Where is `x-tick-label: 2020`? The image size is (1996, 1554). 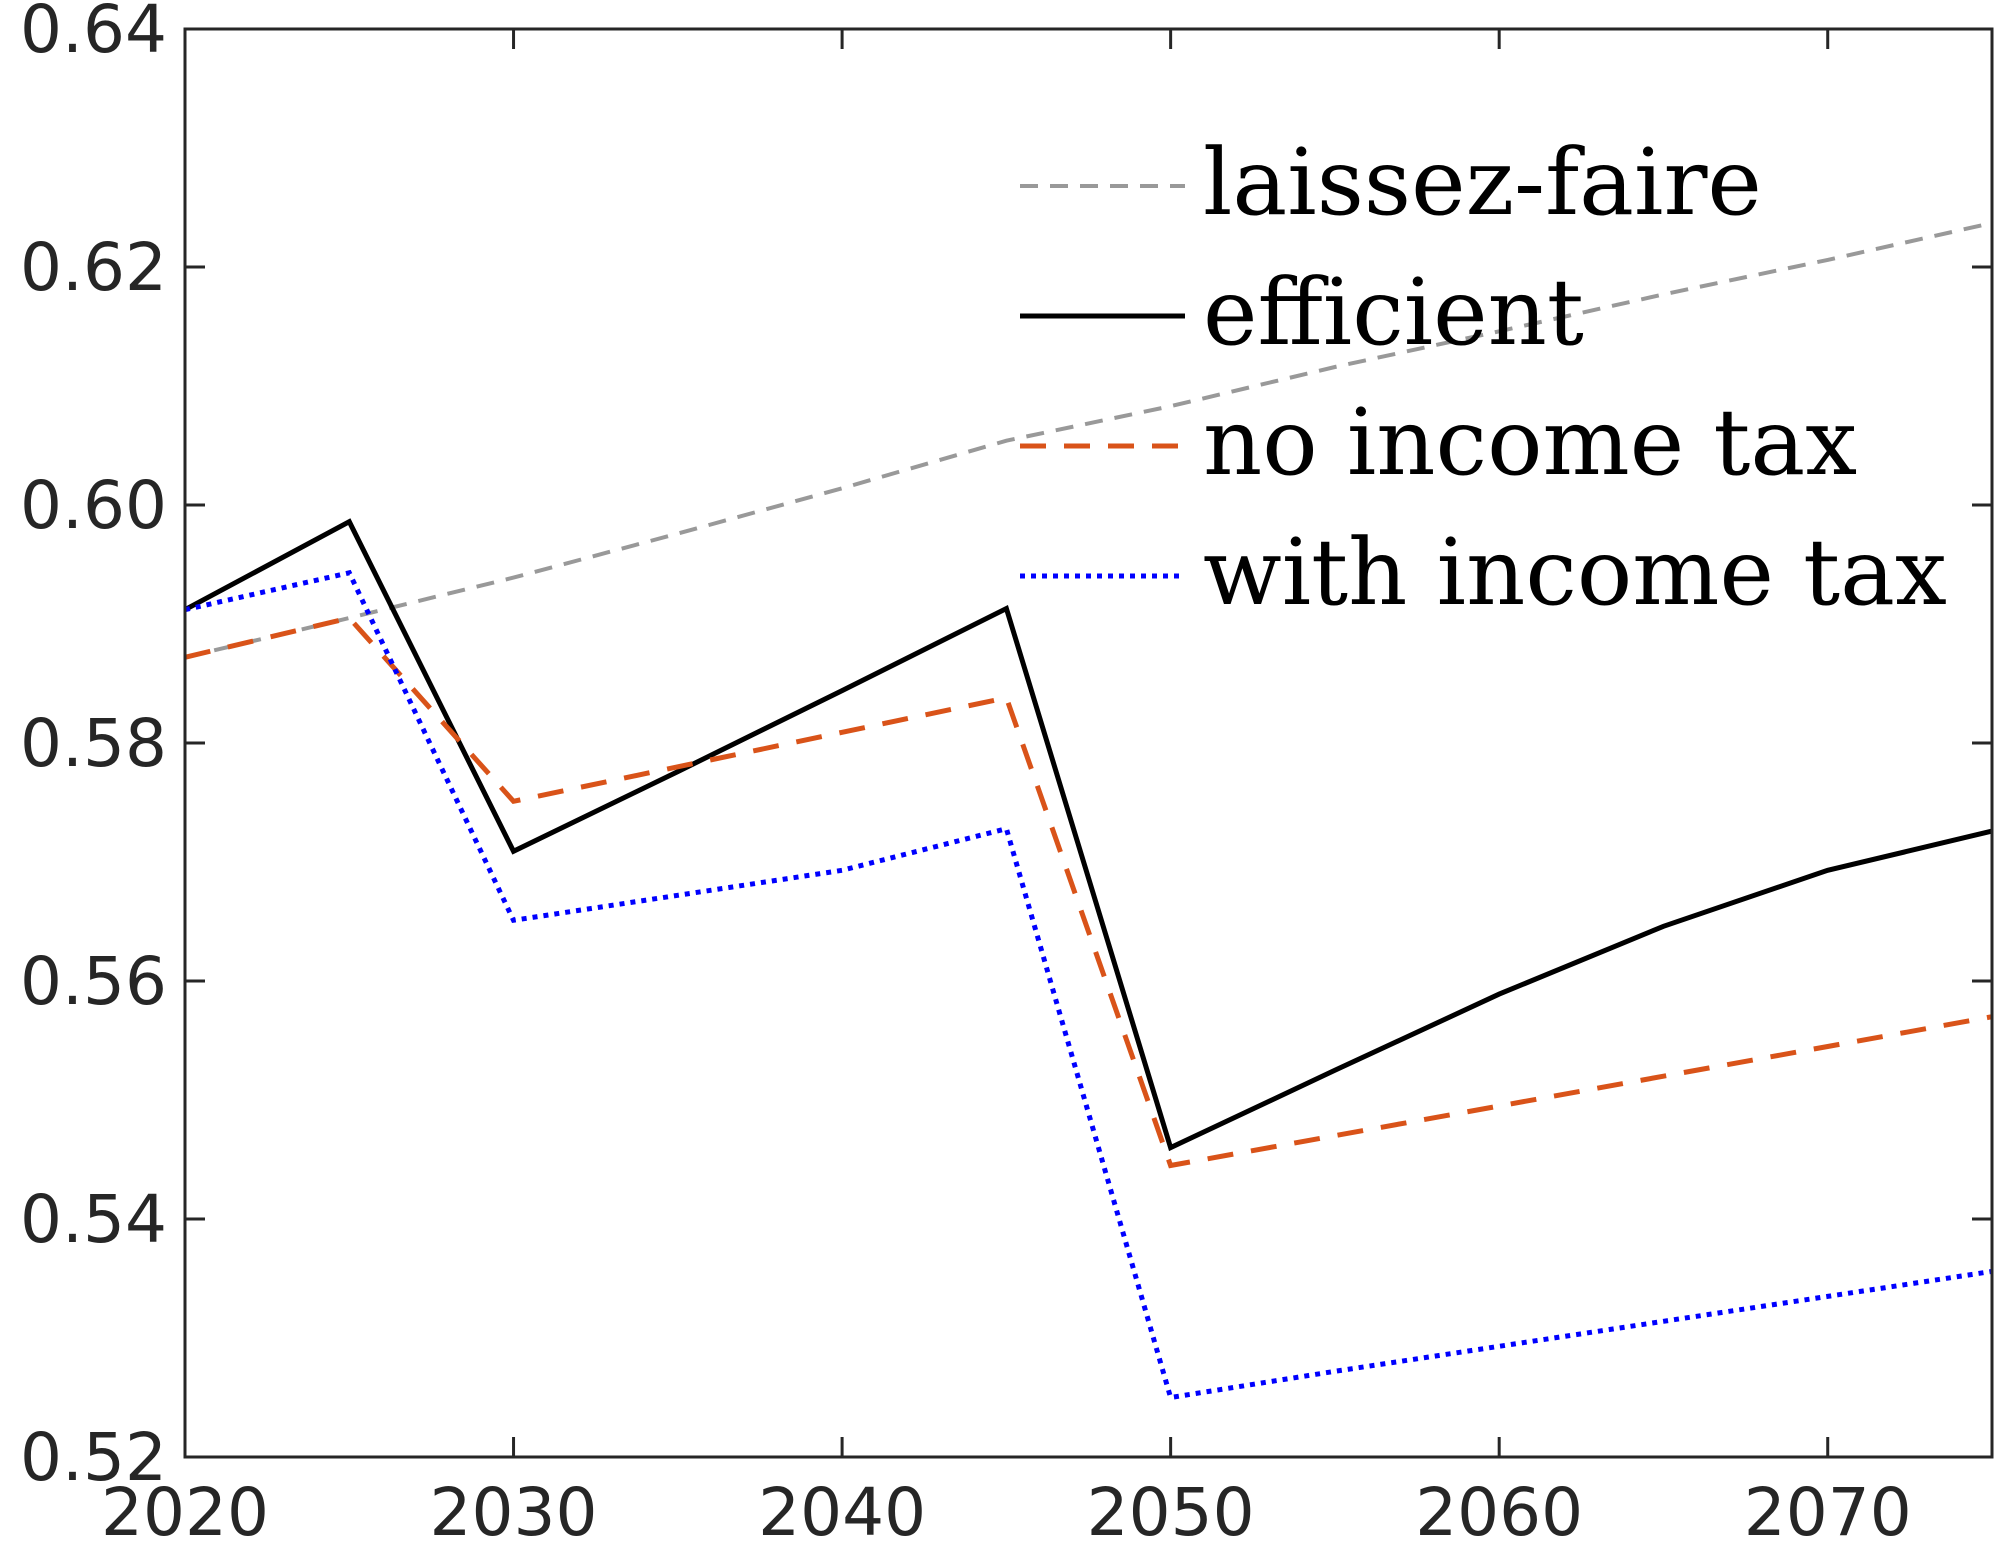 x-tick-label: 2020 is located at coordinates (185, 1512).